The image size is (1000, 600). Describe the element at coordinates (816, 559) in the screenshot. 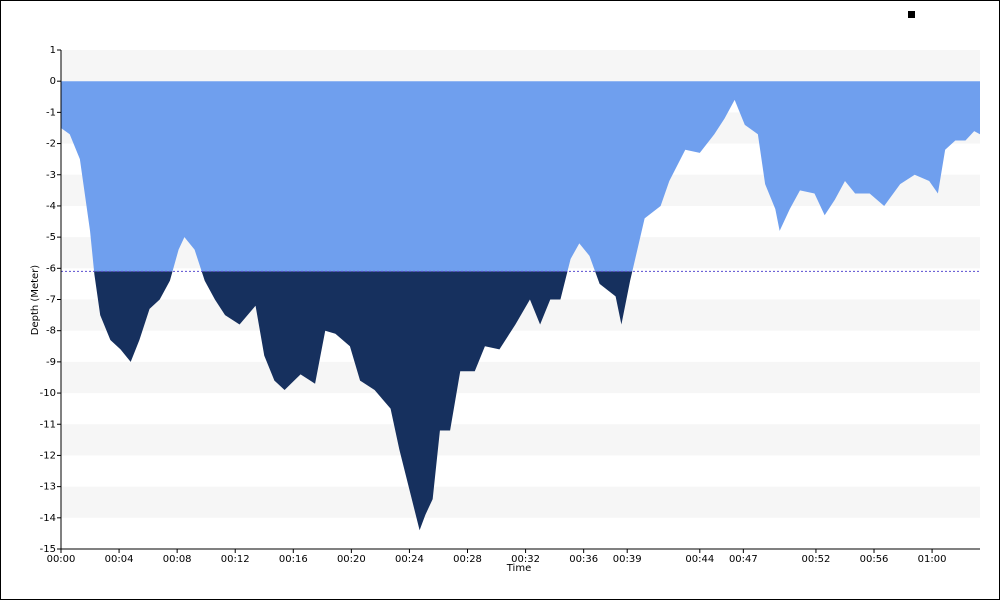

I see `x-tick-label: 00:52` at that location.